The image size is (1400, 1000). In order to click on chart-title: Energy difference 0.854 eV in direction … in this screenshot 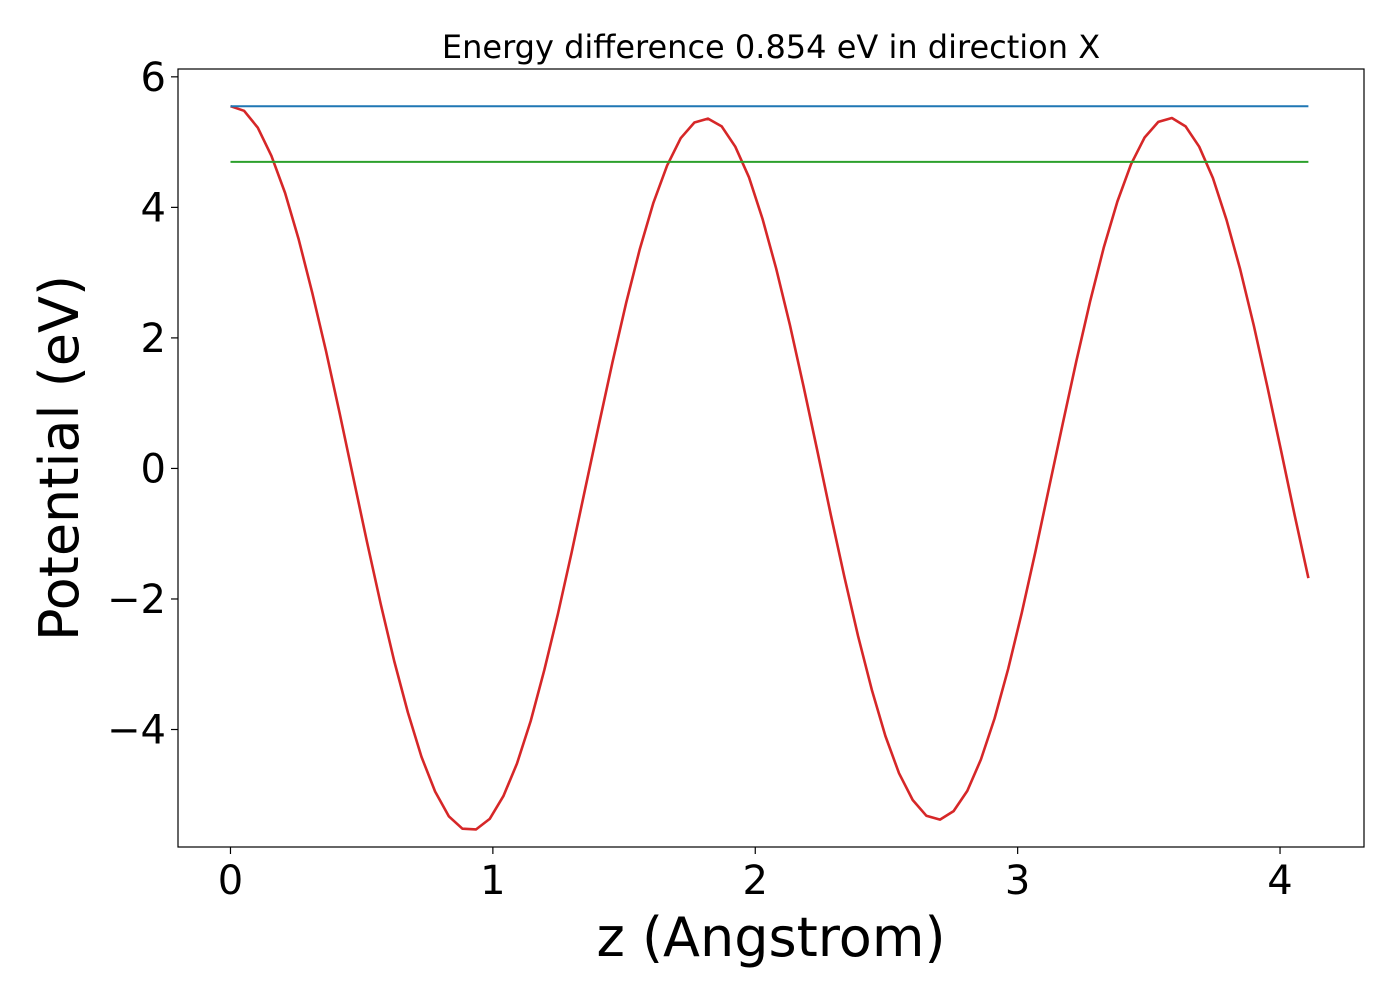, I will do `click(771, 47)`.